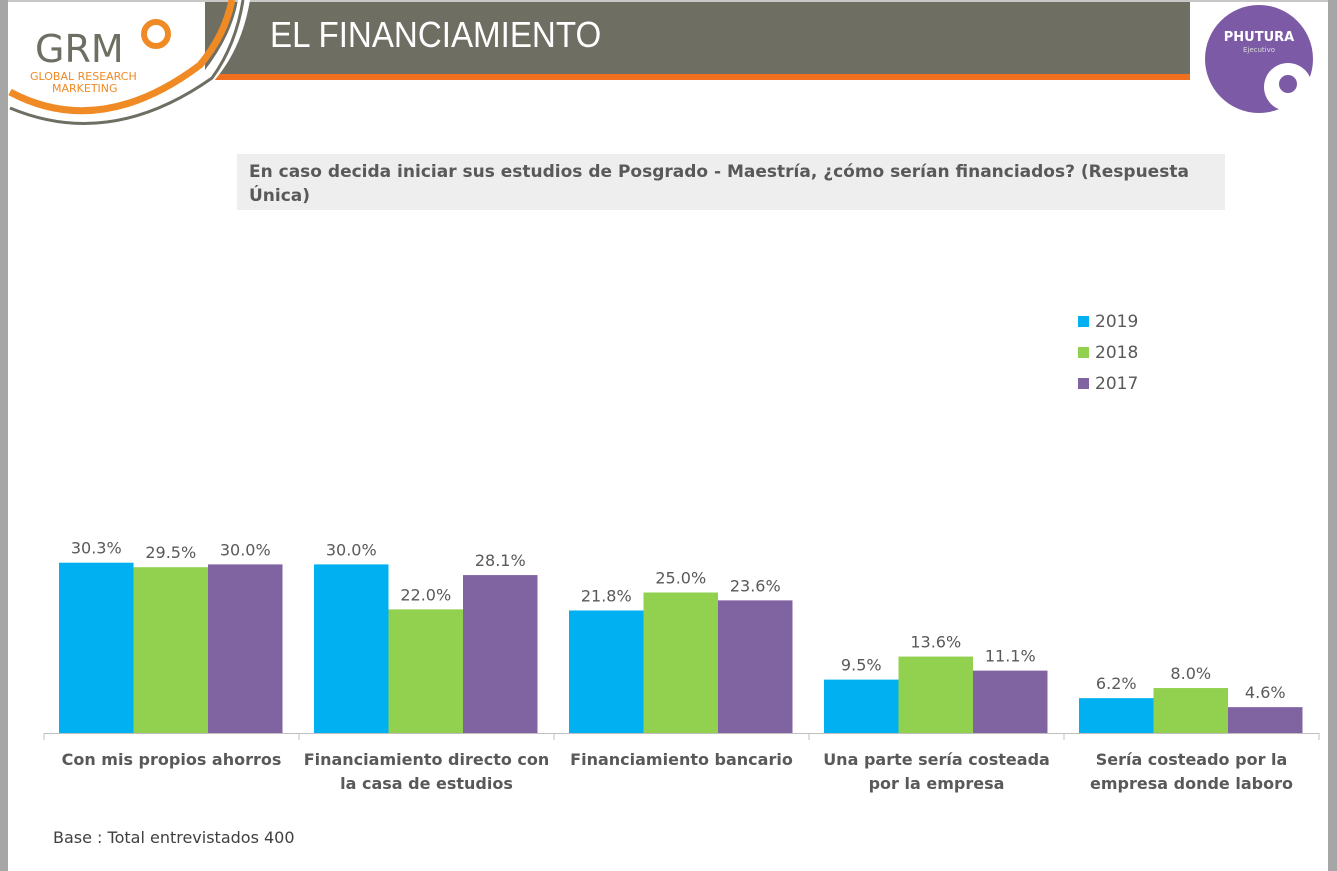 The height and width of the screenshot is (871, 1337). I want to click on data-label: 8.0%, so click(1190, 673).